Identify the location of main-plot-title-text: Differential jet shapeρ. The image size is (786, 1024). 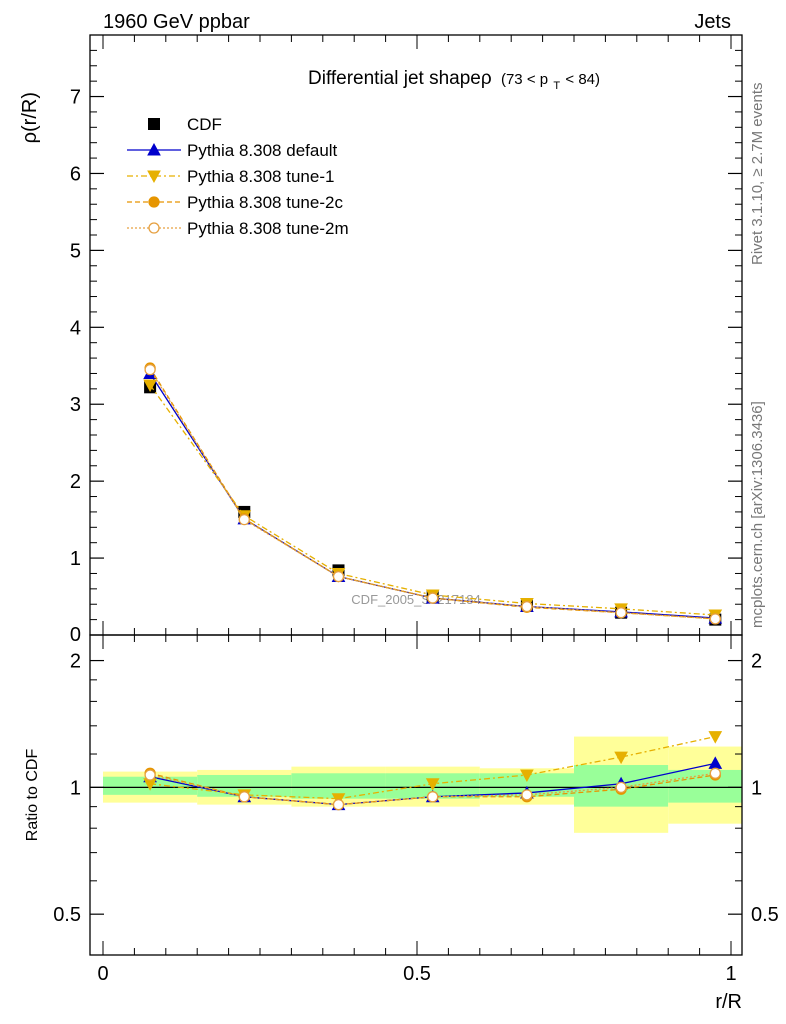
(400, 78).